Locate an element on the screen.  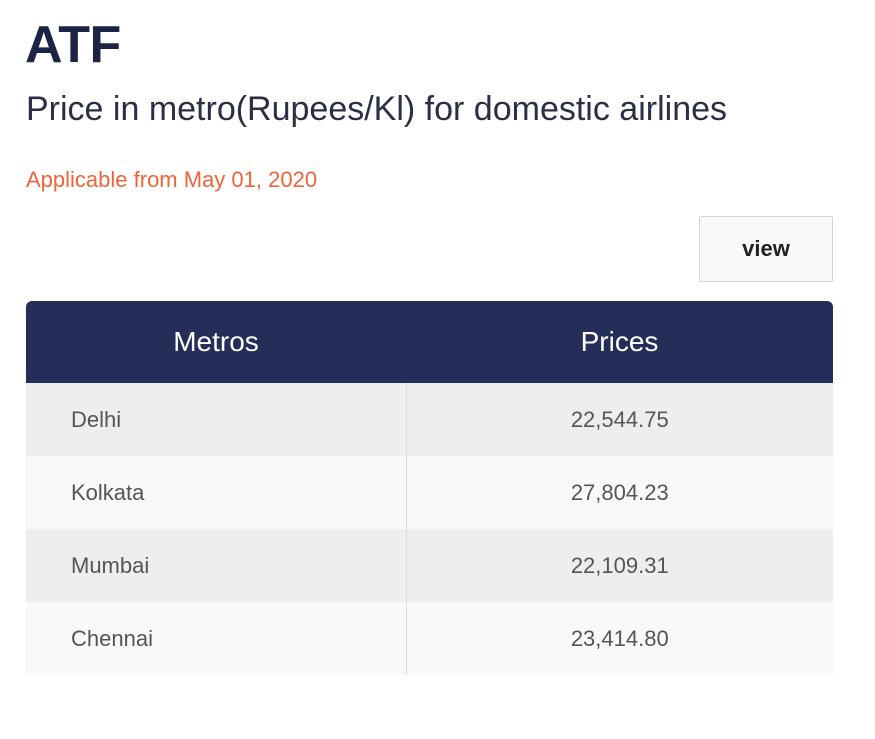
table-header-row: Metros Prices is located at coordinates (429, 342).